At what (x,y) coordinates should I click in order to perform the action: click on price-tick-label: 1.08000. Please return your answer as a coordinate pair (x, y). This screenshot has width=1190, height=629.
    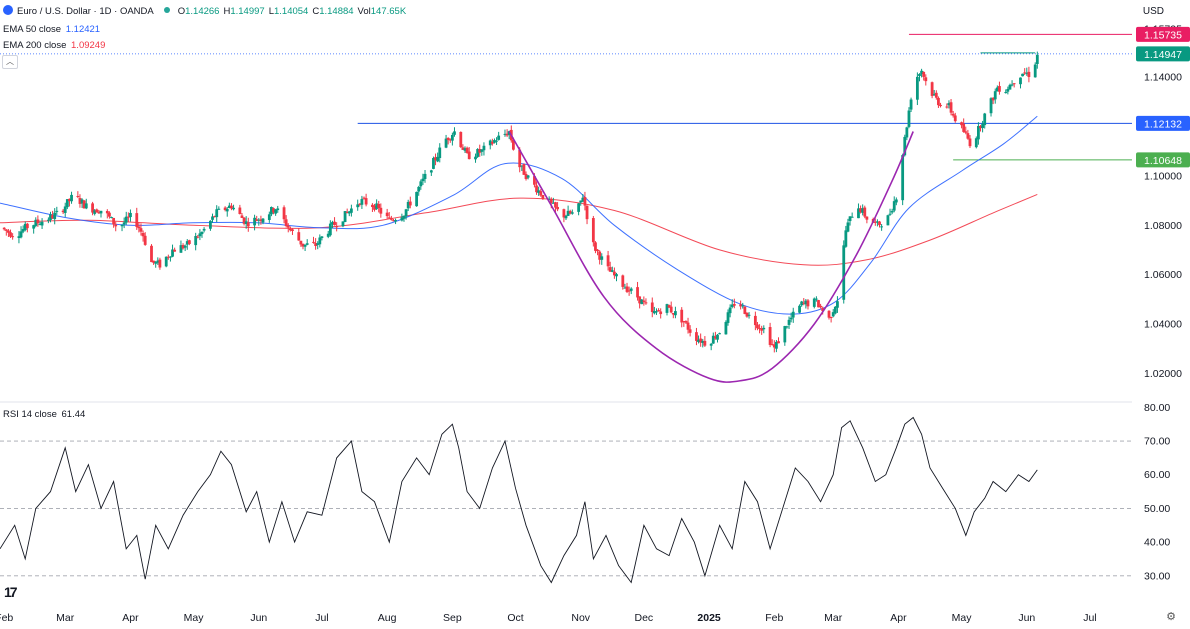
    Looking at the image, I should click on (1163, 226).